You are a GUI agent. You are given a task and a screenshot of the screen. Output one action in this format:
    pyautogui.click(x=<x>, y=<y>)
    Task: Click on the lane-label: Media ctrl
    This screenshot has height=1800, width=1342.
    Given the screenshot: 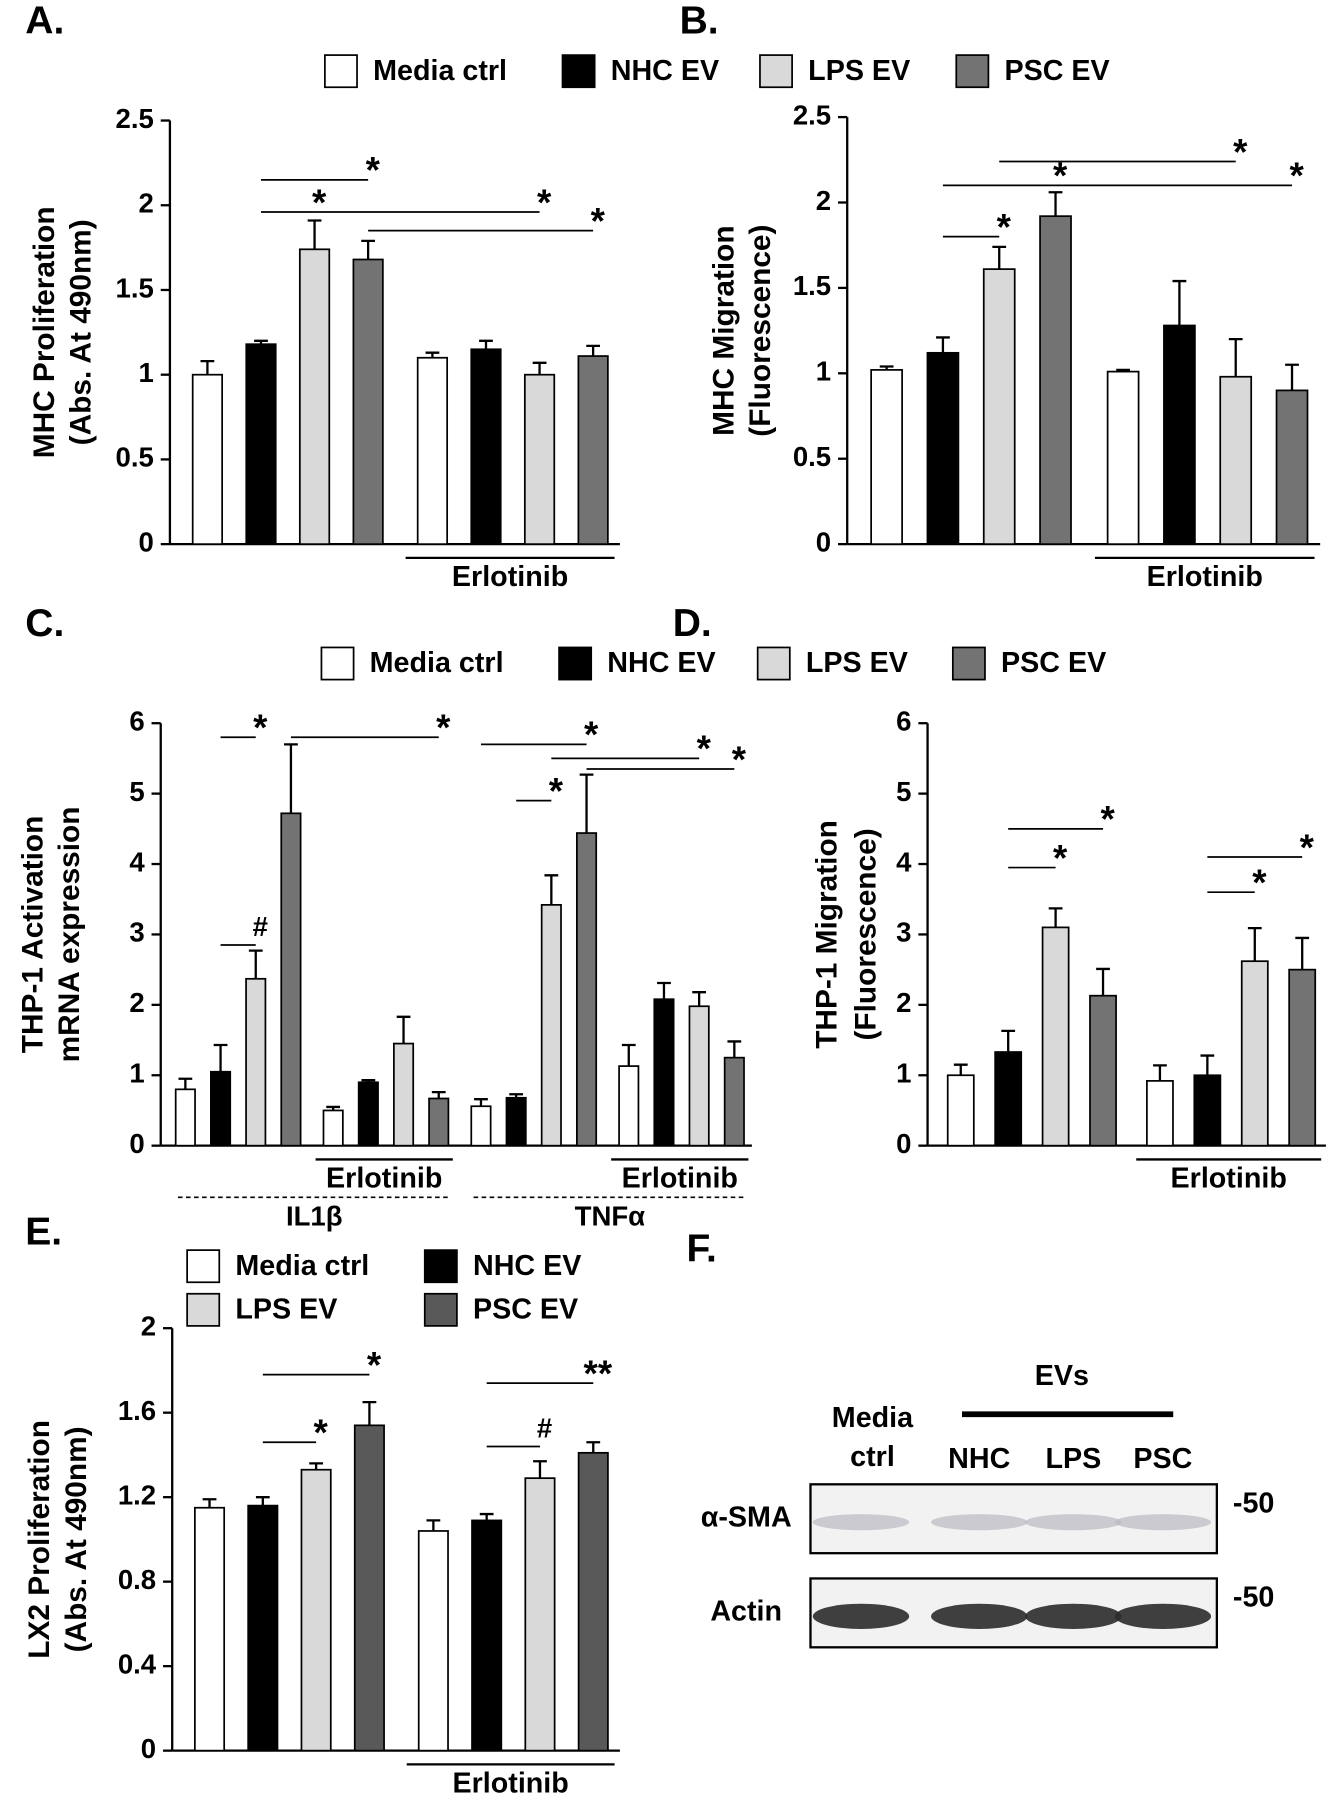 What is the action you would take?
    pyautogui.click(x=872, y=1437)
    